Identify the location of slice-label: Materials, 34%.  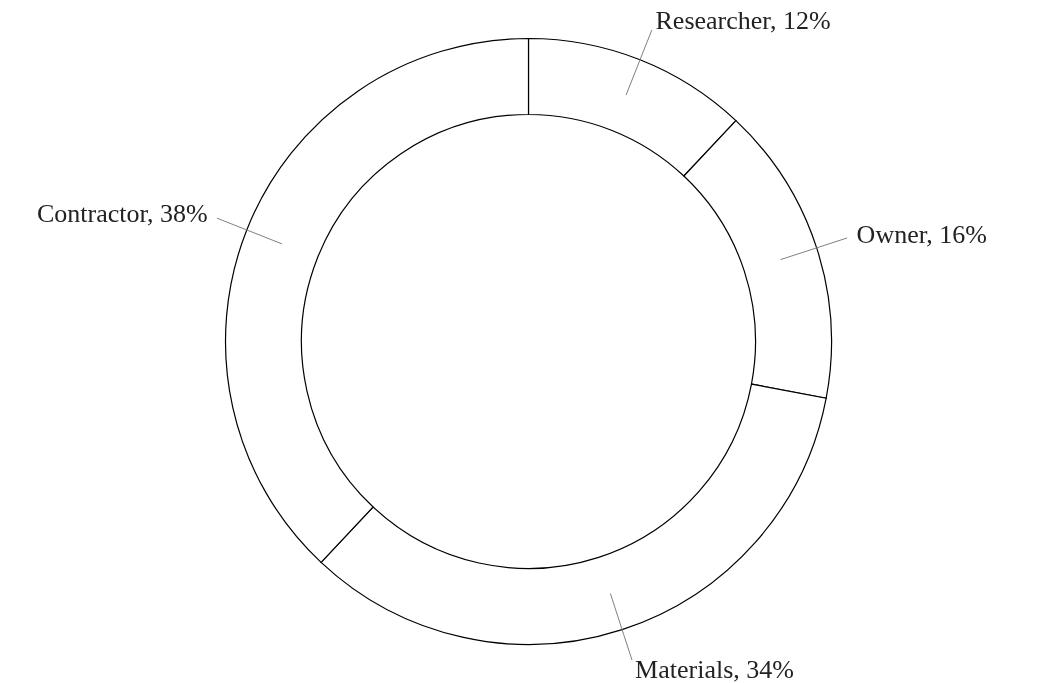
(714, 668).